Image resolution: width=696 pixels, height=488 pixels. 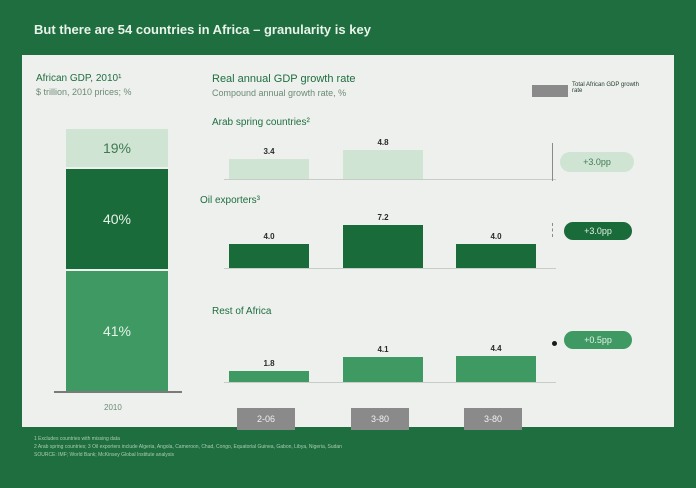 I want to click on panel-label-rest-of-africa: Rest of Africa, so click(x=242, y=311).